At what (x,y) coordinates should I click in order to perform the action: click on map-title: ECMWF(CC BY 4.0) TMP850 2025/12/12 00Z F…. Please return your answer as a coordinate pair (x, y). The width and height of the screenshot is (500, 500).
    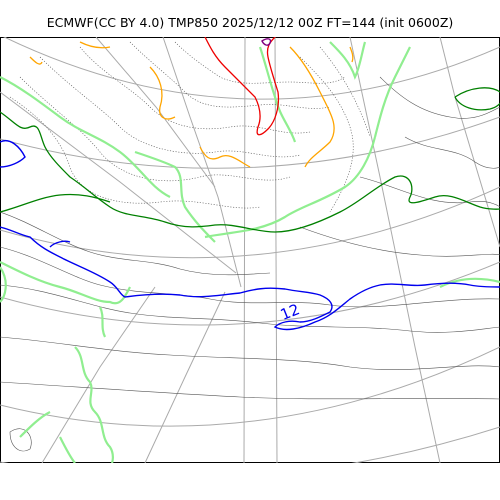
    Looking at the image, I should click on (250, 22).